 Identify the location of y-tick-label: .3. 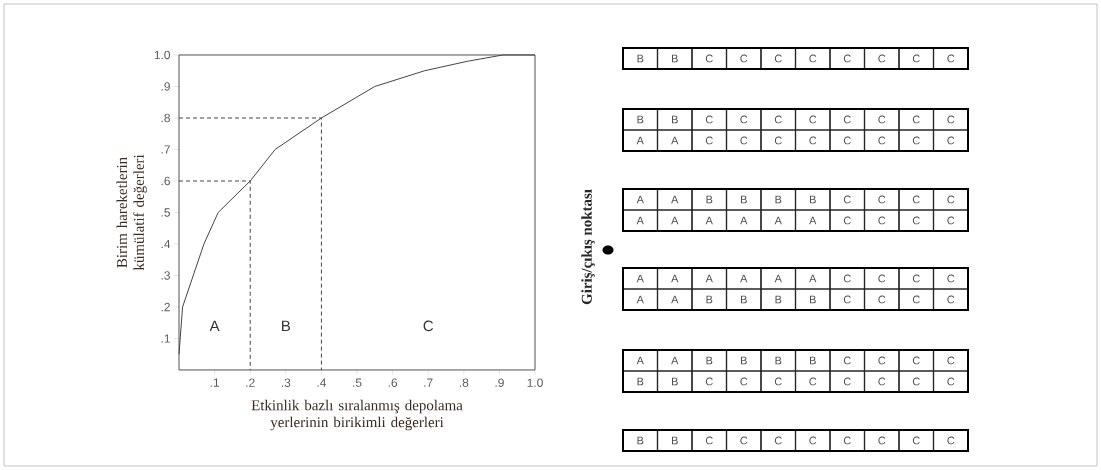
(165, 275).